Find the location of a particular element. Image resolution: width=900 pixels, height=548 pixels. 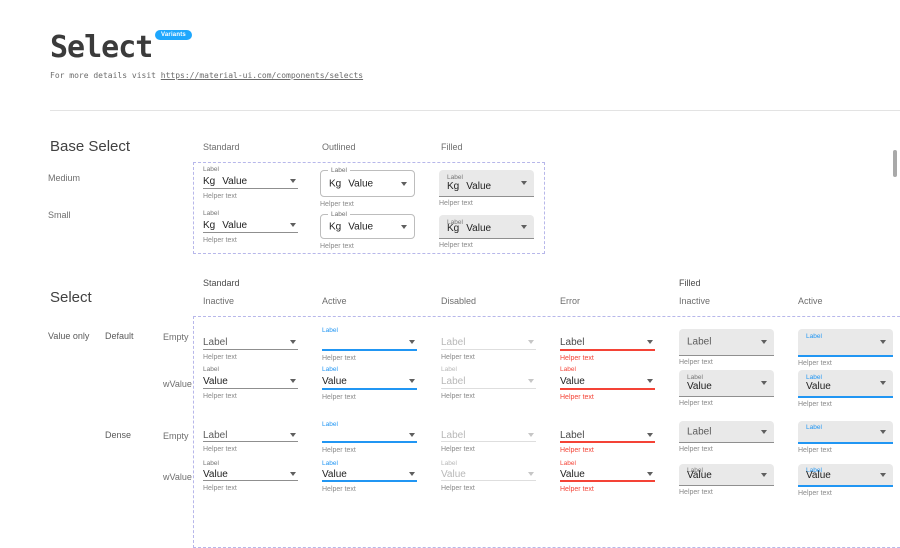

case-label: Value only is located at coordinates (69, 336).